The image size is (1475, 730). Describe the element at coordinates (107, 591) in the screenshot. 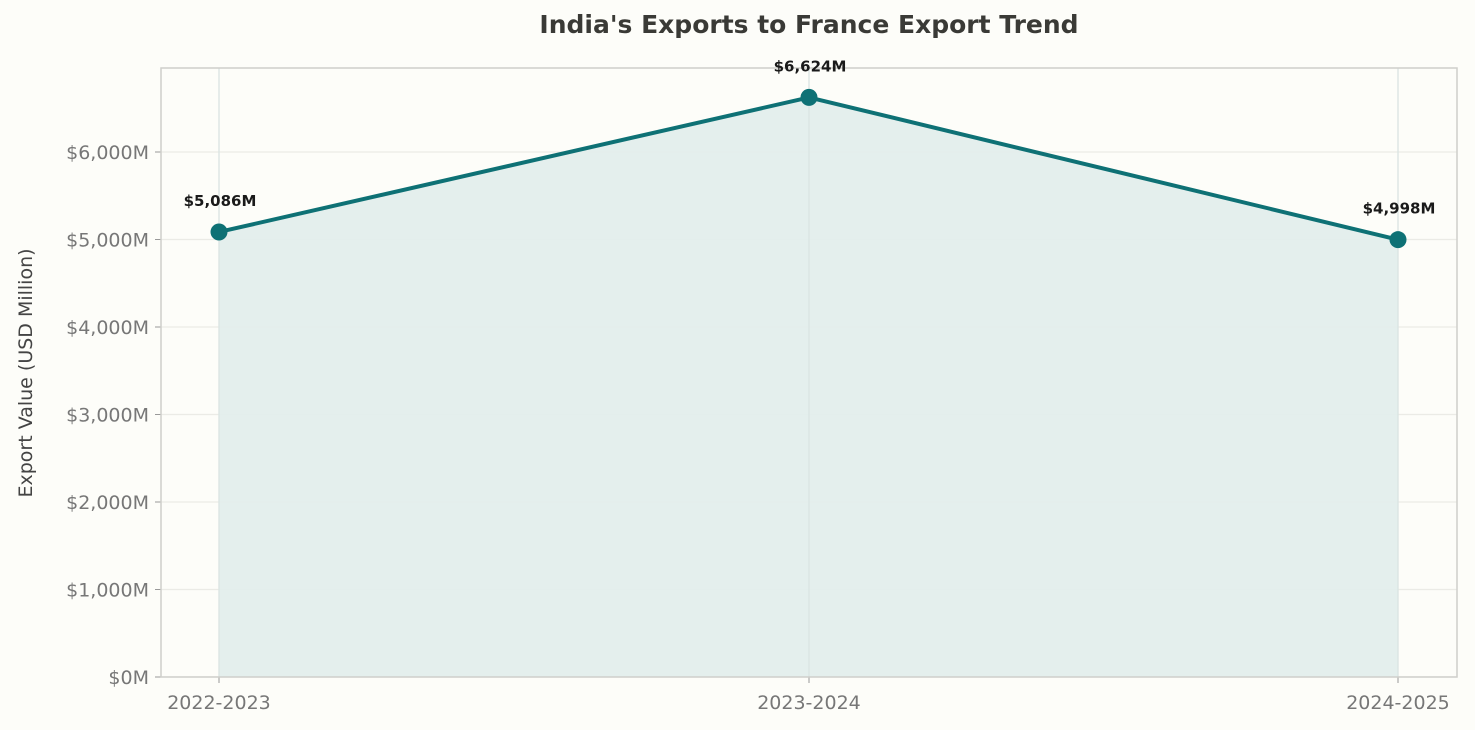

I see `y-tick-label: $1,000M` at that location.